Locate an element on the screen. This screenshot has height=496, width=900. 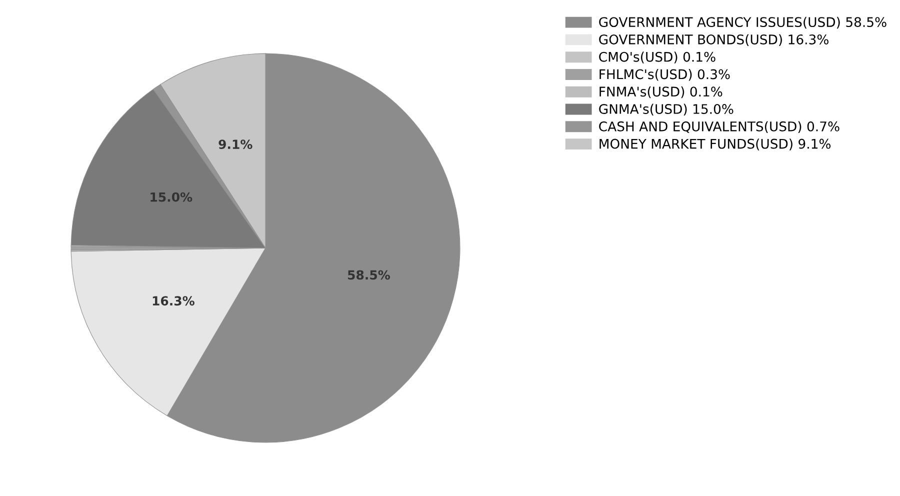
data-label: 9.1% is located at coordinates (235, 145).